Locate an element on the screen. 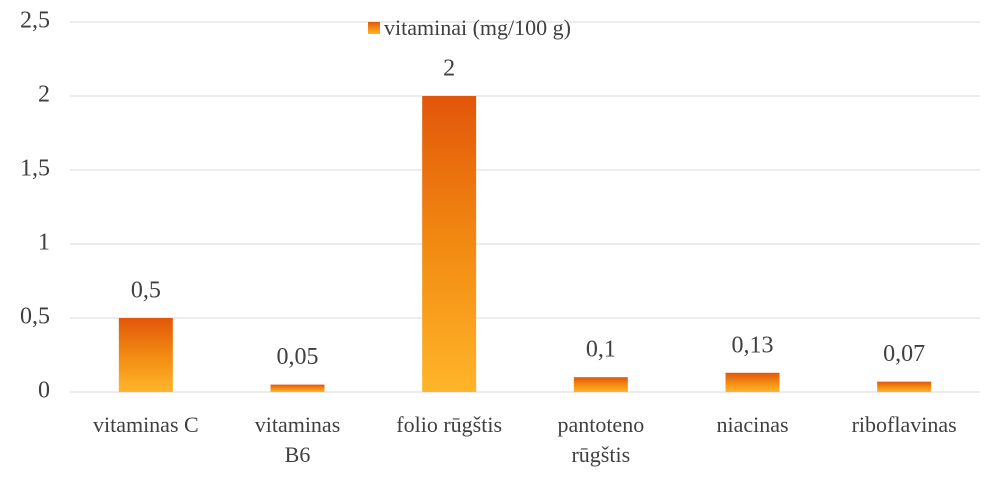  y-tick-label: 0 is located at coordinates (44, 391).